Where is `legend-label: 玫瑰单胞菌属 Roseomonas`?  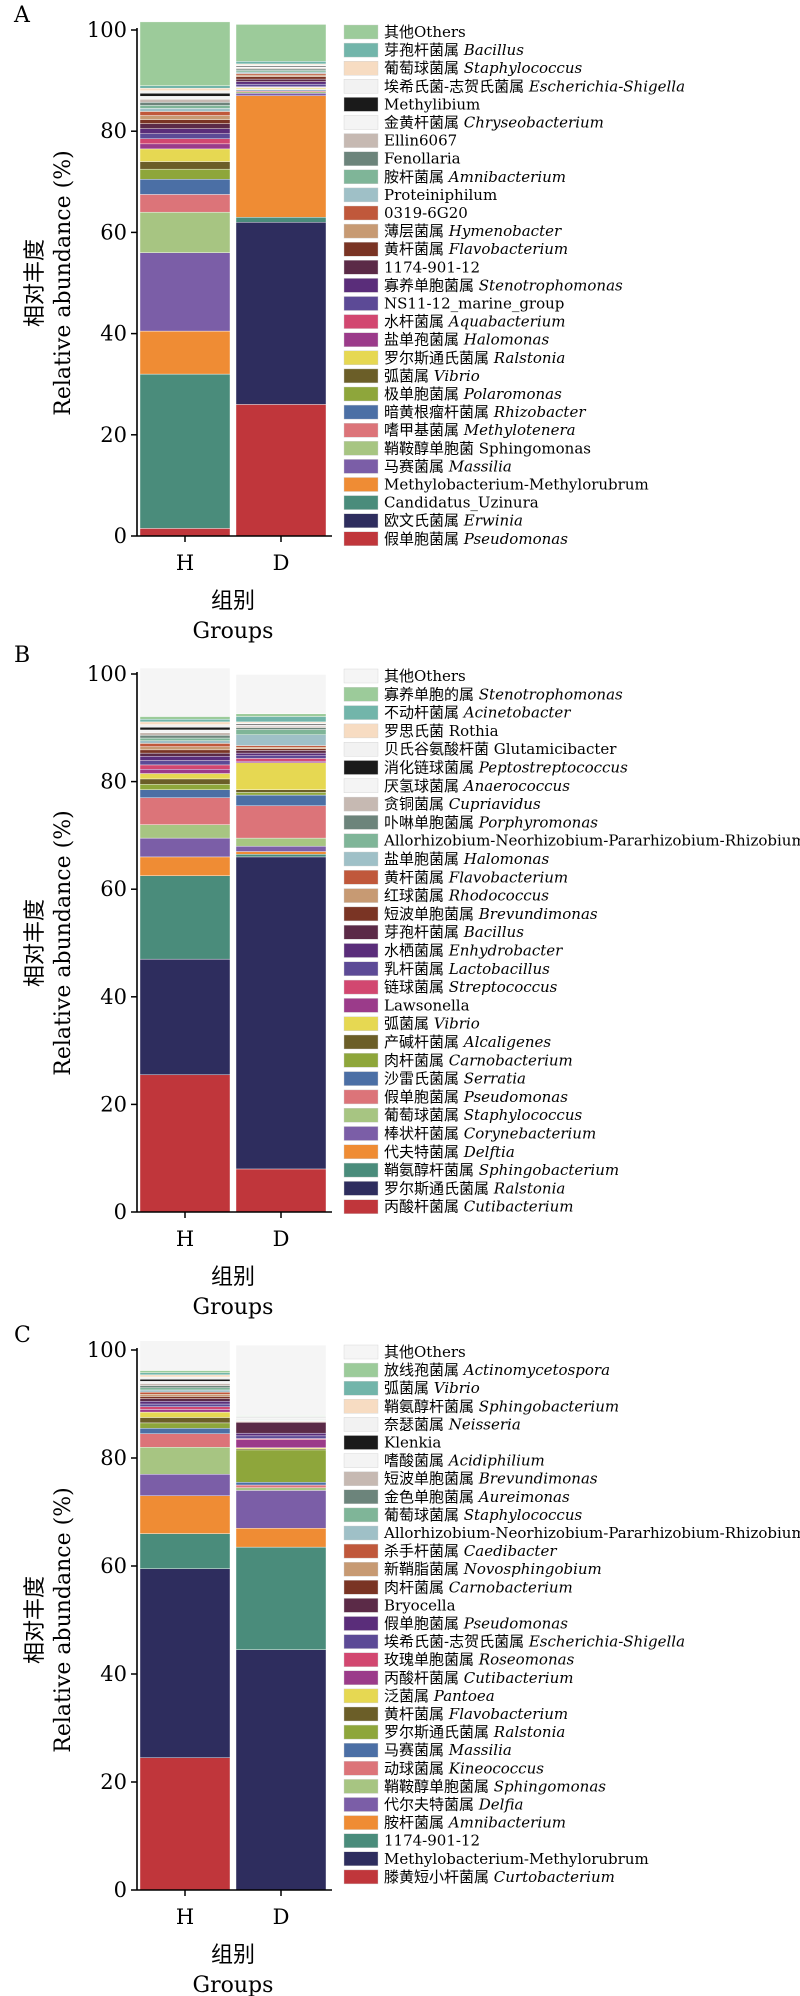
legend-label: 玫瑰单胞菌属 Roseomonas is located at coordinates (479, 1660).